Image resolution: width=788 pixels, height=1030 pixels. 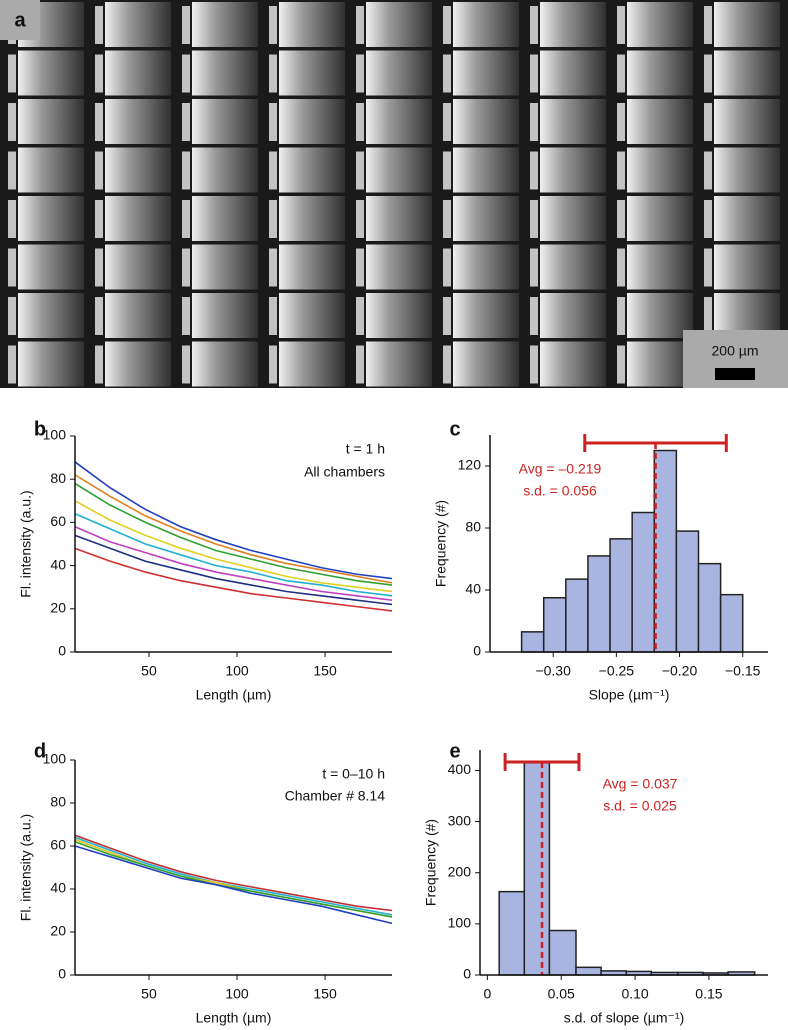 What do you see at coordinates (344, 472) in the screenshot?
I see `annotation: All chambers` at bounding box center [344, 472].